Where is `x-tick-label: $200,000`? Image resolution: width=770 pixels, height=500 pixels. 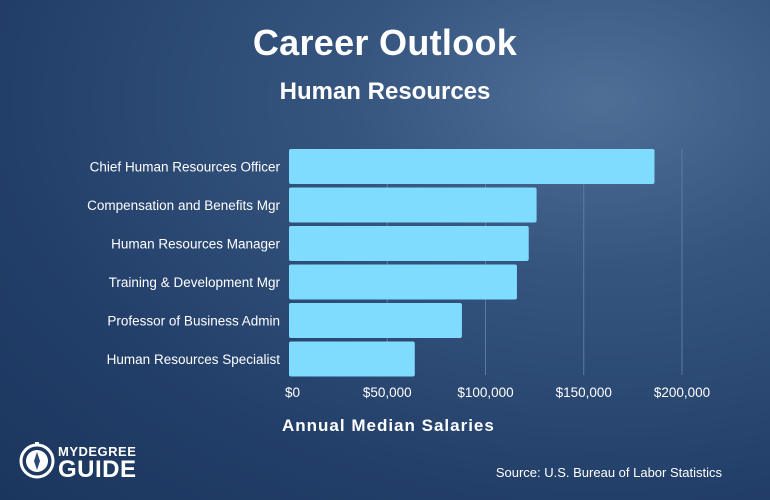
x-tick-label: $200,000 is located at coordinates (682, 392).